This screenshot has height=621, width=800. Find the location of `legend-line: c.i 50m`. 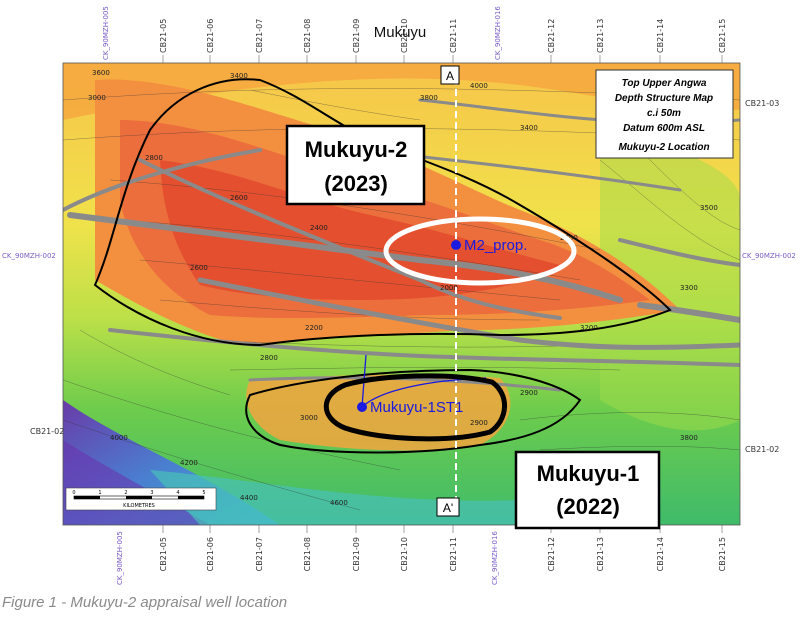

legend-line: c.i 50m is located at coordinates (664, 113).